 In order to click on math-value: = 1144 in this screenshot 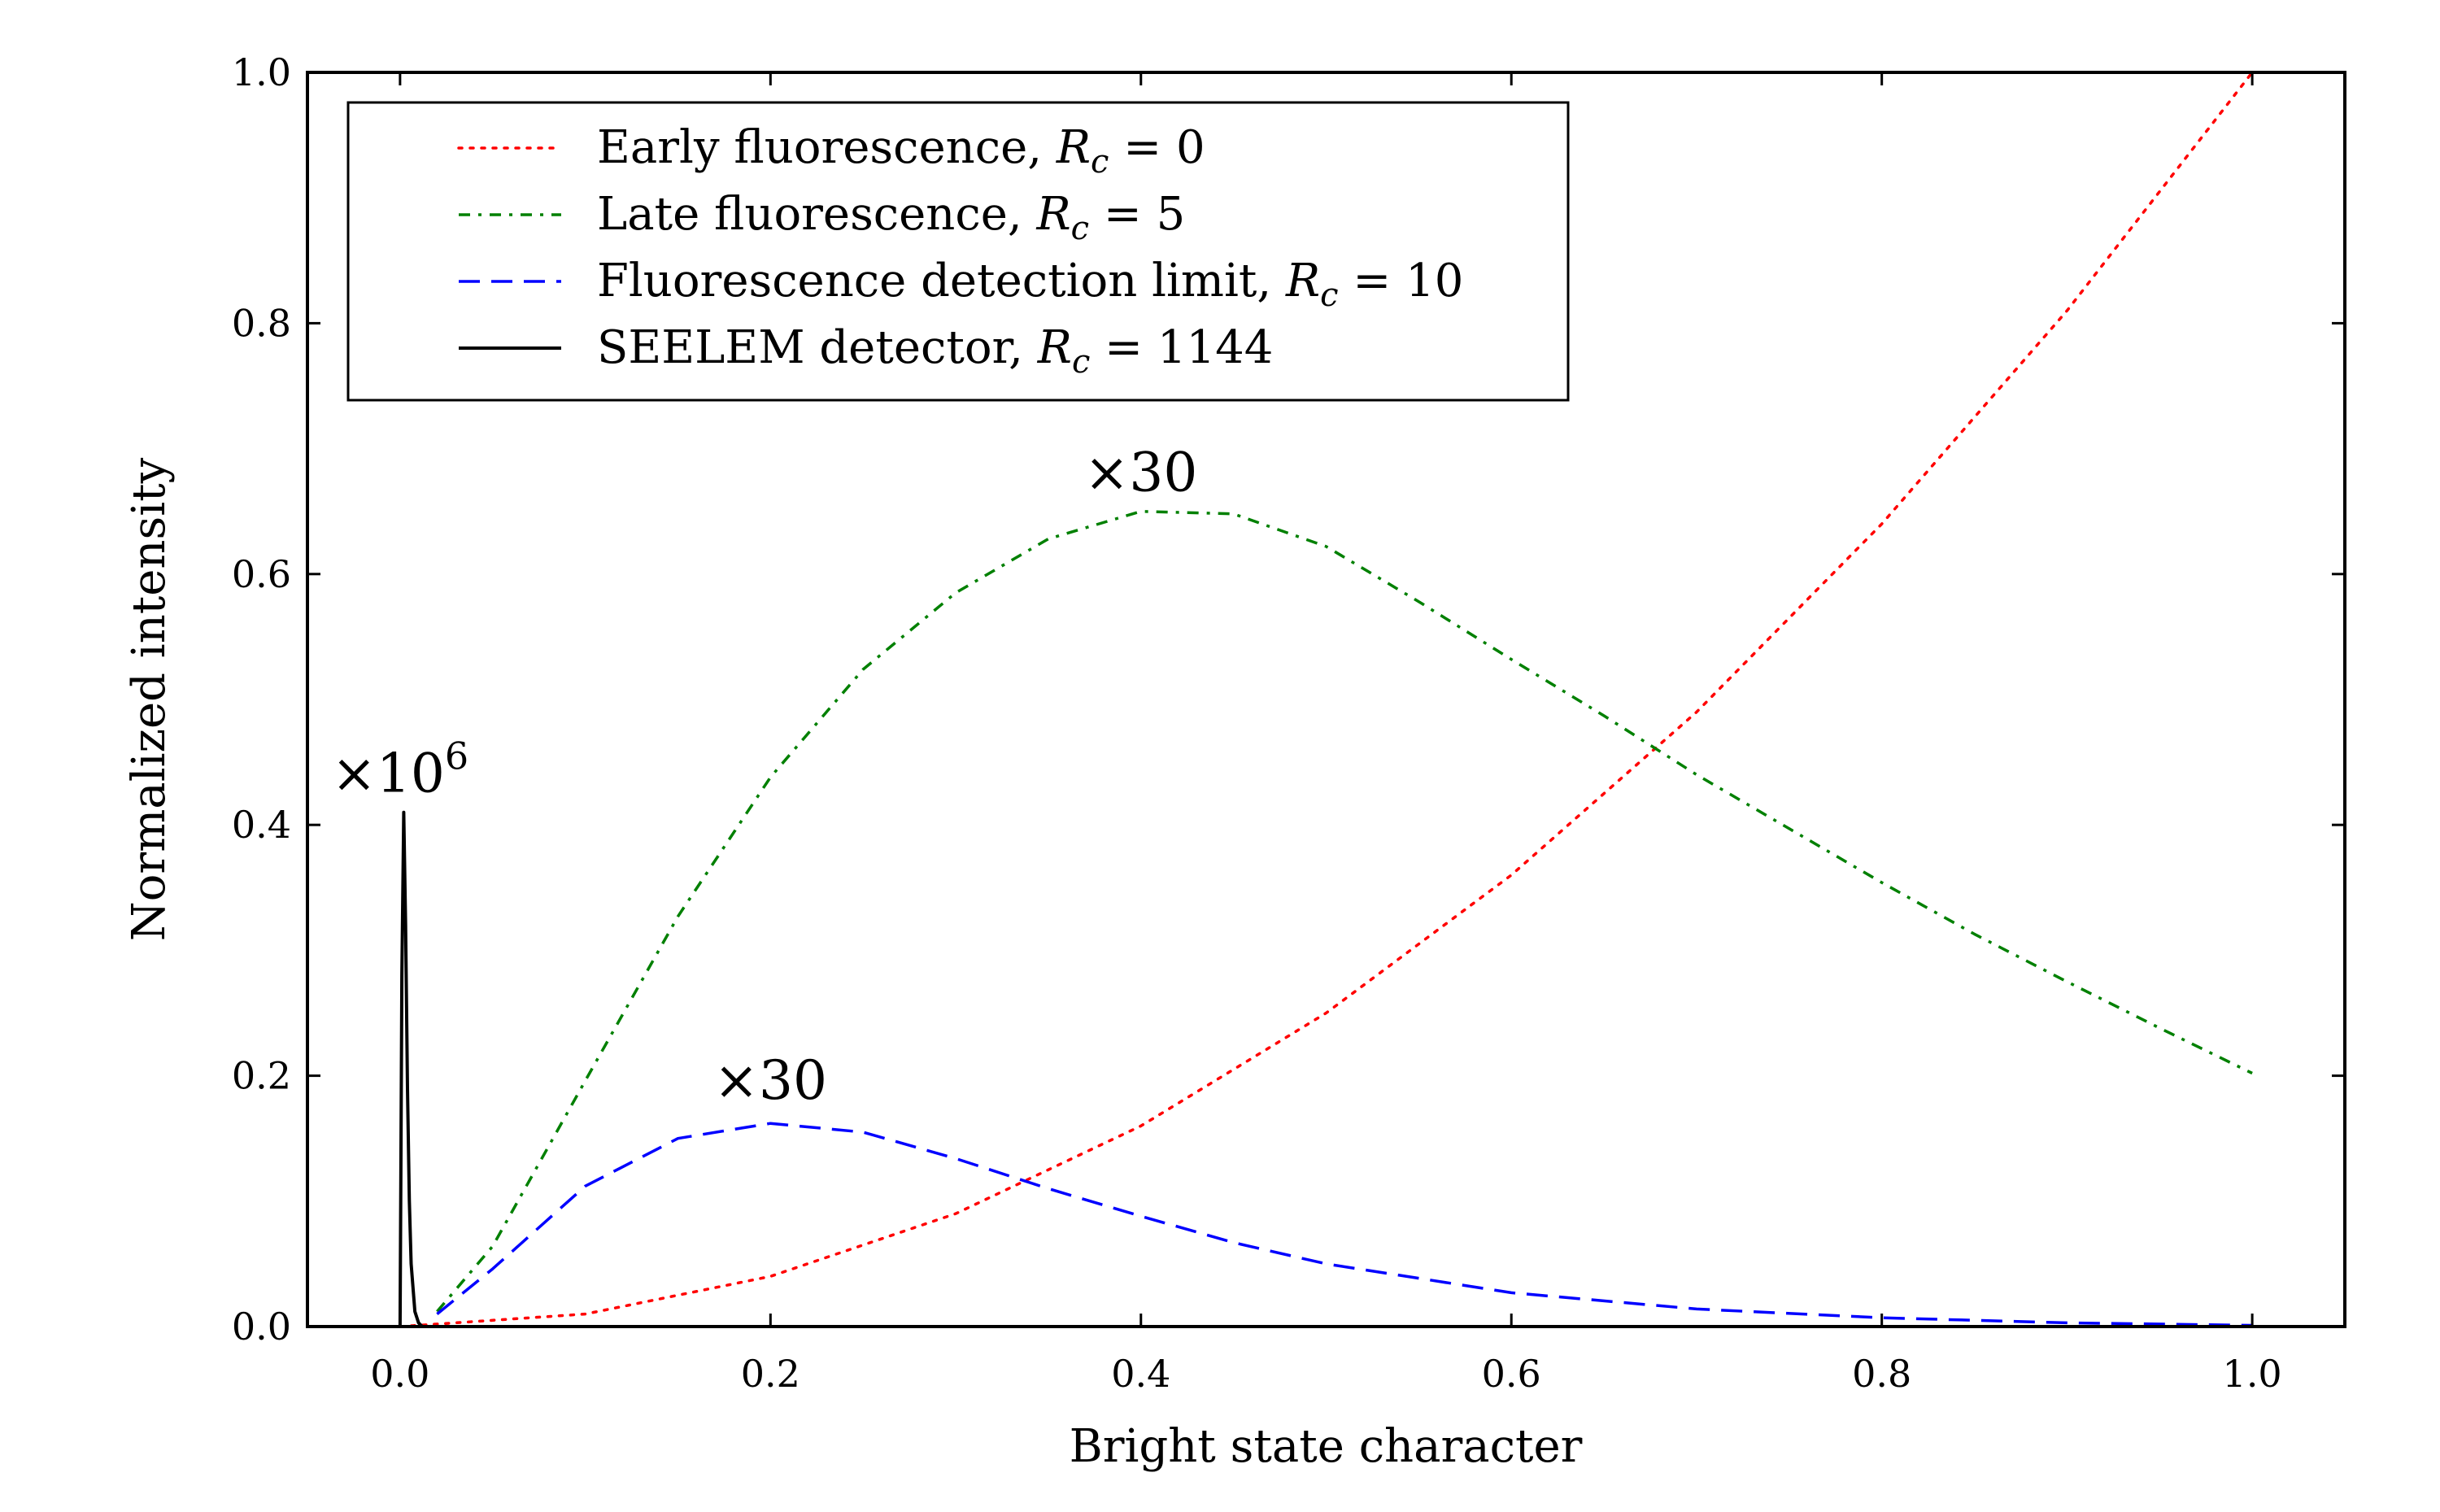, I will do `click(1182, 347)`.